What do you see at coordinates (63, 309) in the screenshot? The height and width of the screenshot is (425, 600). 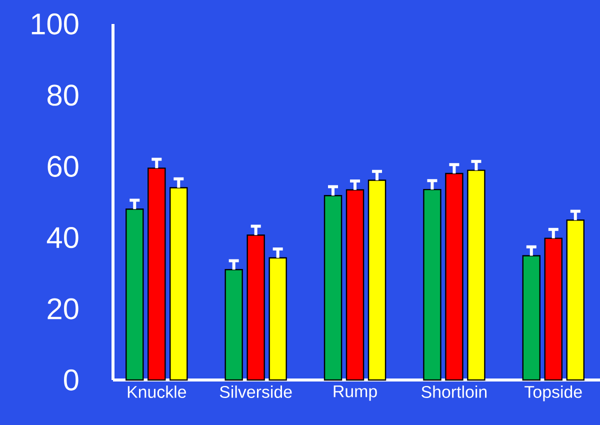 I see `y-tick-label: 20` at bounding box center [63, 309].